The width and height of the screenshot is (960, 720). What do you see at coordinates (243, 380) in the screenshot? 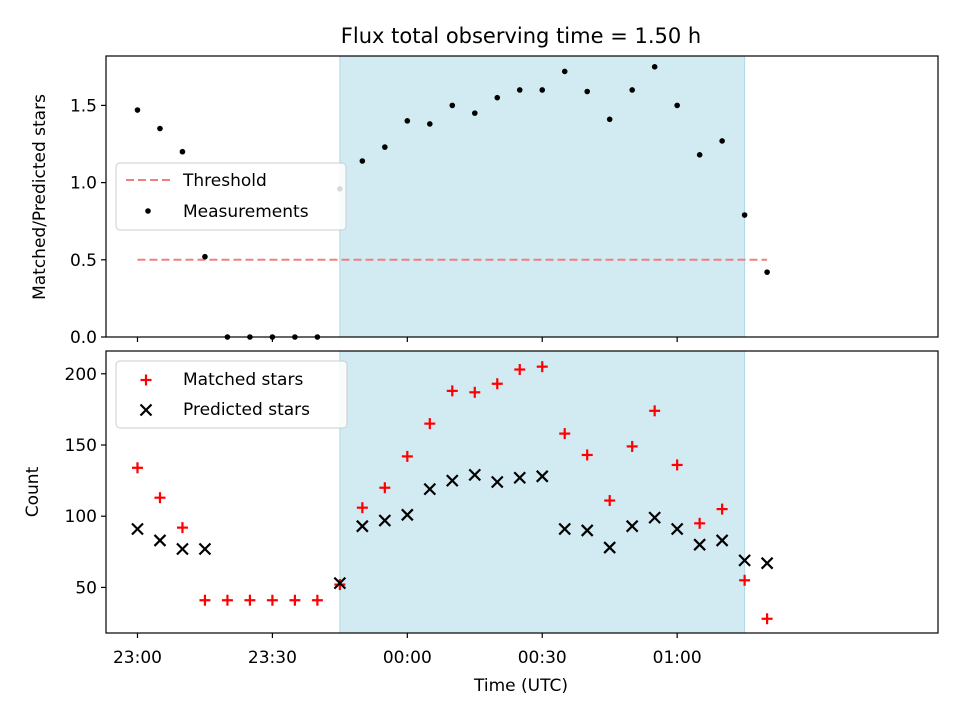
I see `legend-matched-label: Matched stars` at bounding box center [243, 380].